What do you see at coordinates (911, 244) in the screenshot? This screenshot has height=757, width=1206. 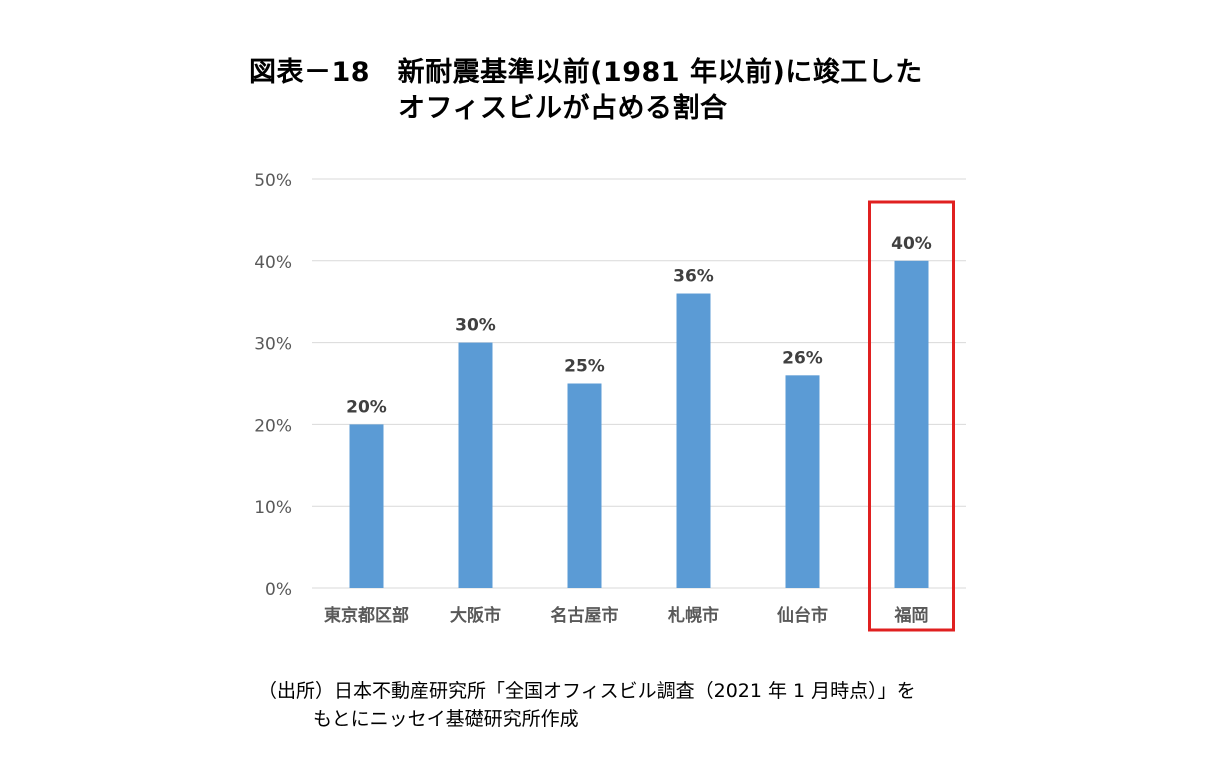 I see `data-label: 40%` at bounding box center [911, 244].